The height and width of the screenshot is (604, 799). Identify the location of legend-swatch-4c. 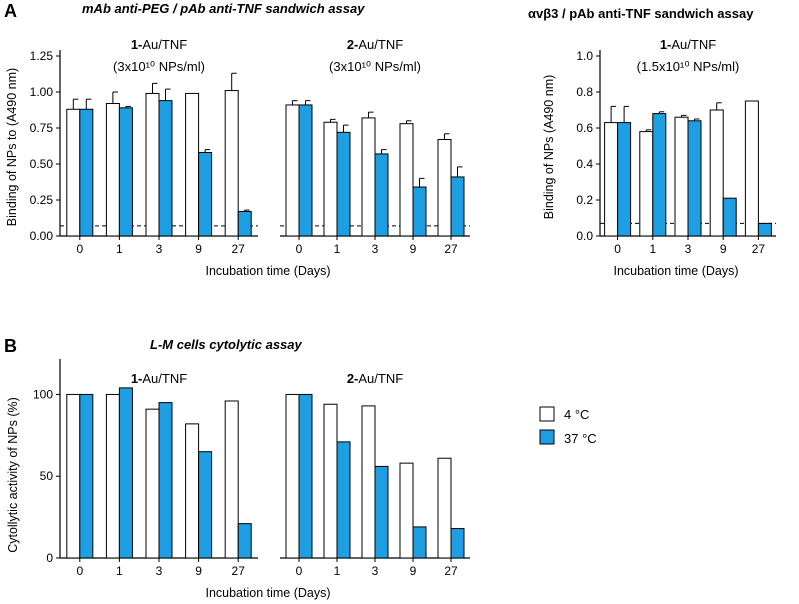
(547, 414).